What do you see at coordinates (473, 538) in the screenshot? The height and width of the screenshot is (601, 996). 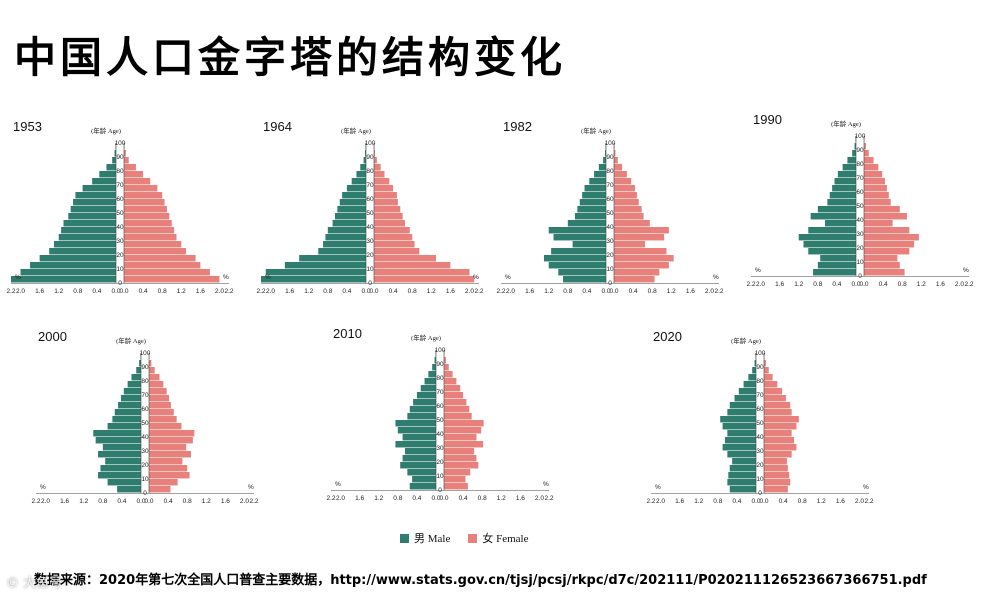 I see `legend-female-swatch` at bounding box center [473, 538].